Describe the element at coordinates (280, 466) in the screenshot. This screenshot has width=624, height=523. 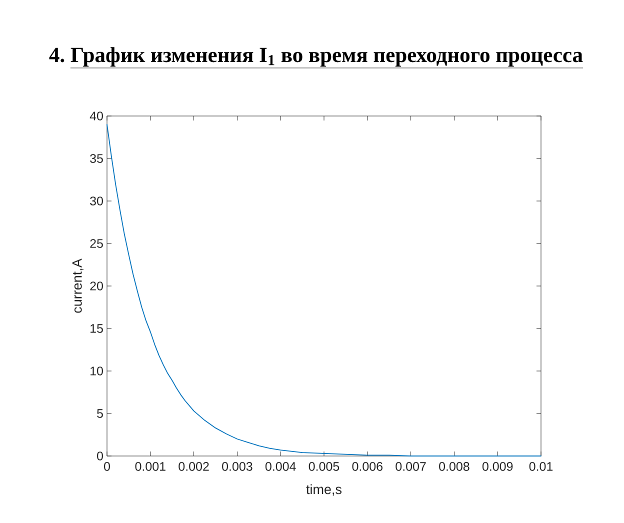
I see `x-tick-label: 0.004` at that location.